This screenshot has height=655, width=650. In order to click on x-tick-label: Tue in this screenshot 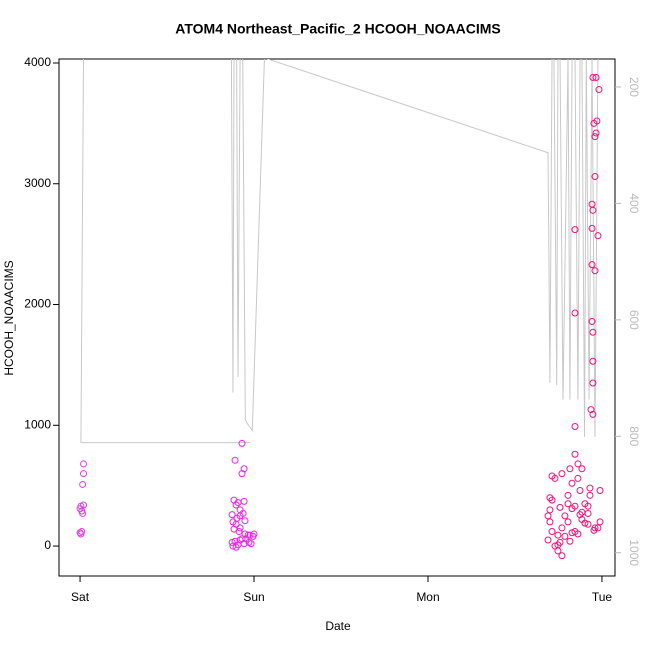, I will do `click(602, 597)`.